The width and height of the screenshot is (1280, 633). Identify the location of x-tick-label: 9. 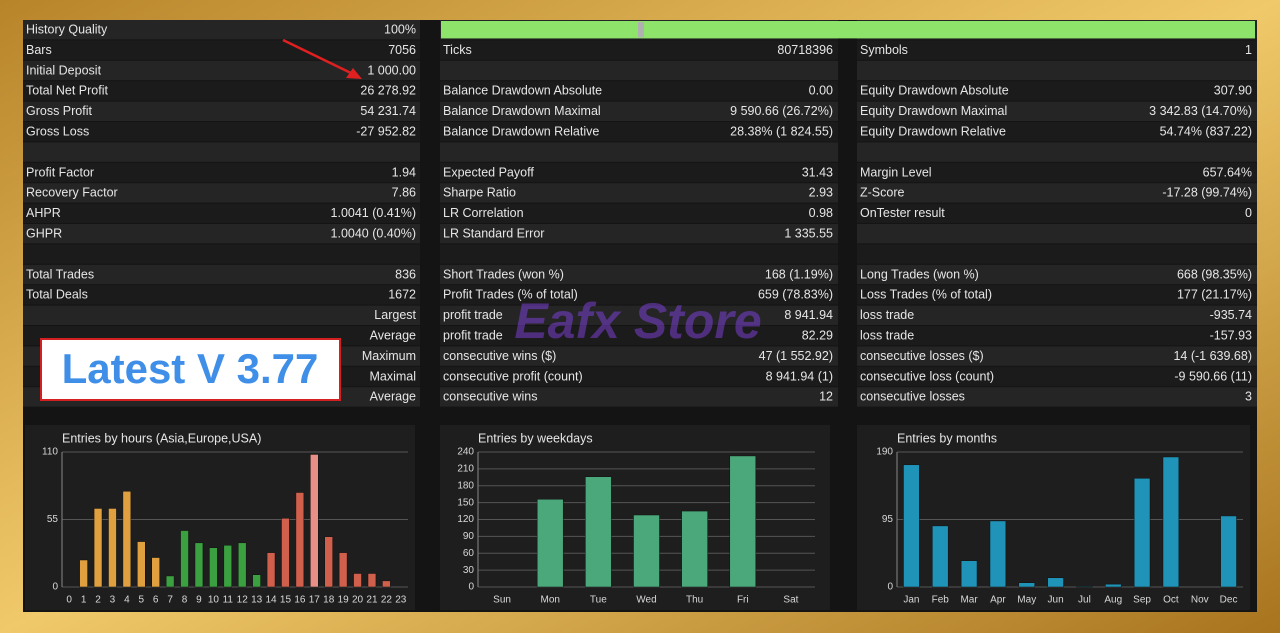
(199, 600).